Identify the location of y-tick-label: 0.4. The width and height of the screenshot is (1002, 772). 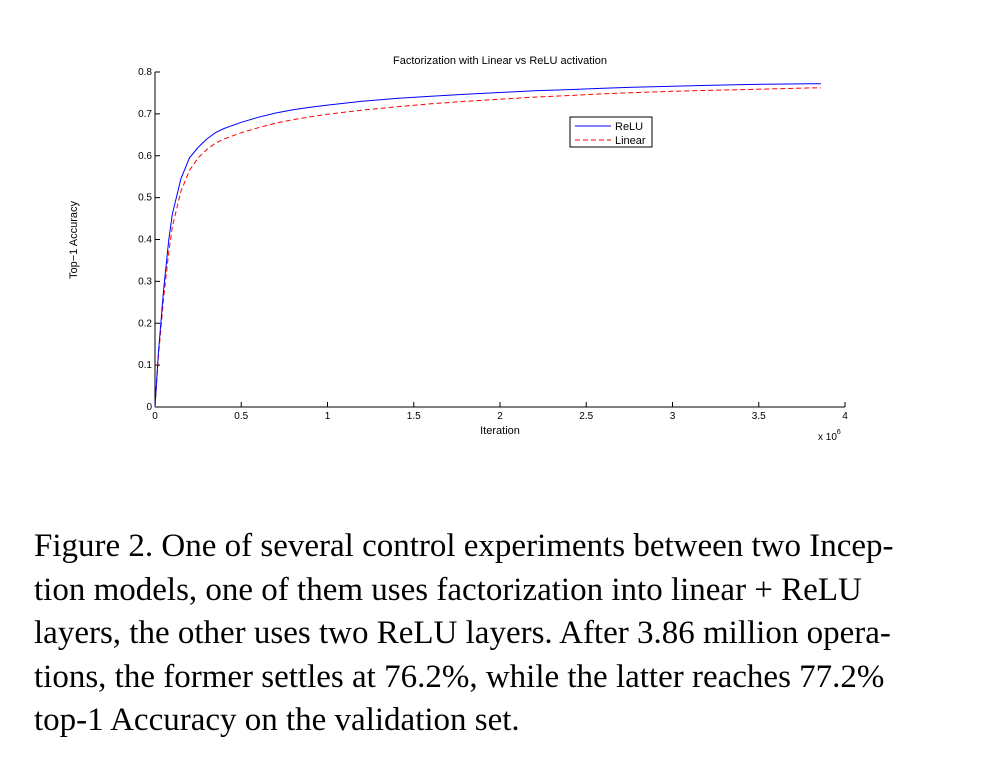
(145, 240).